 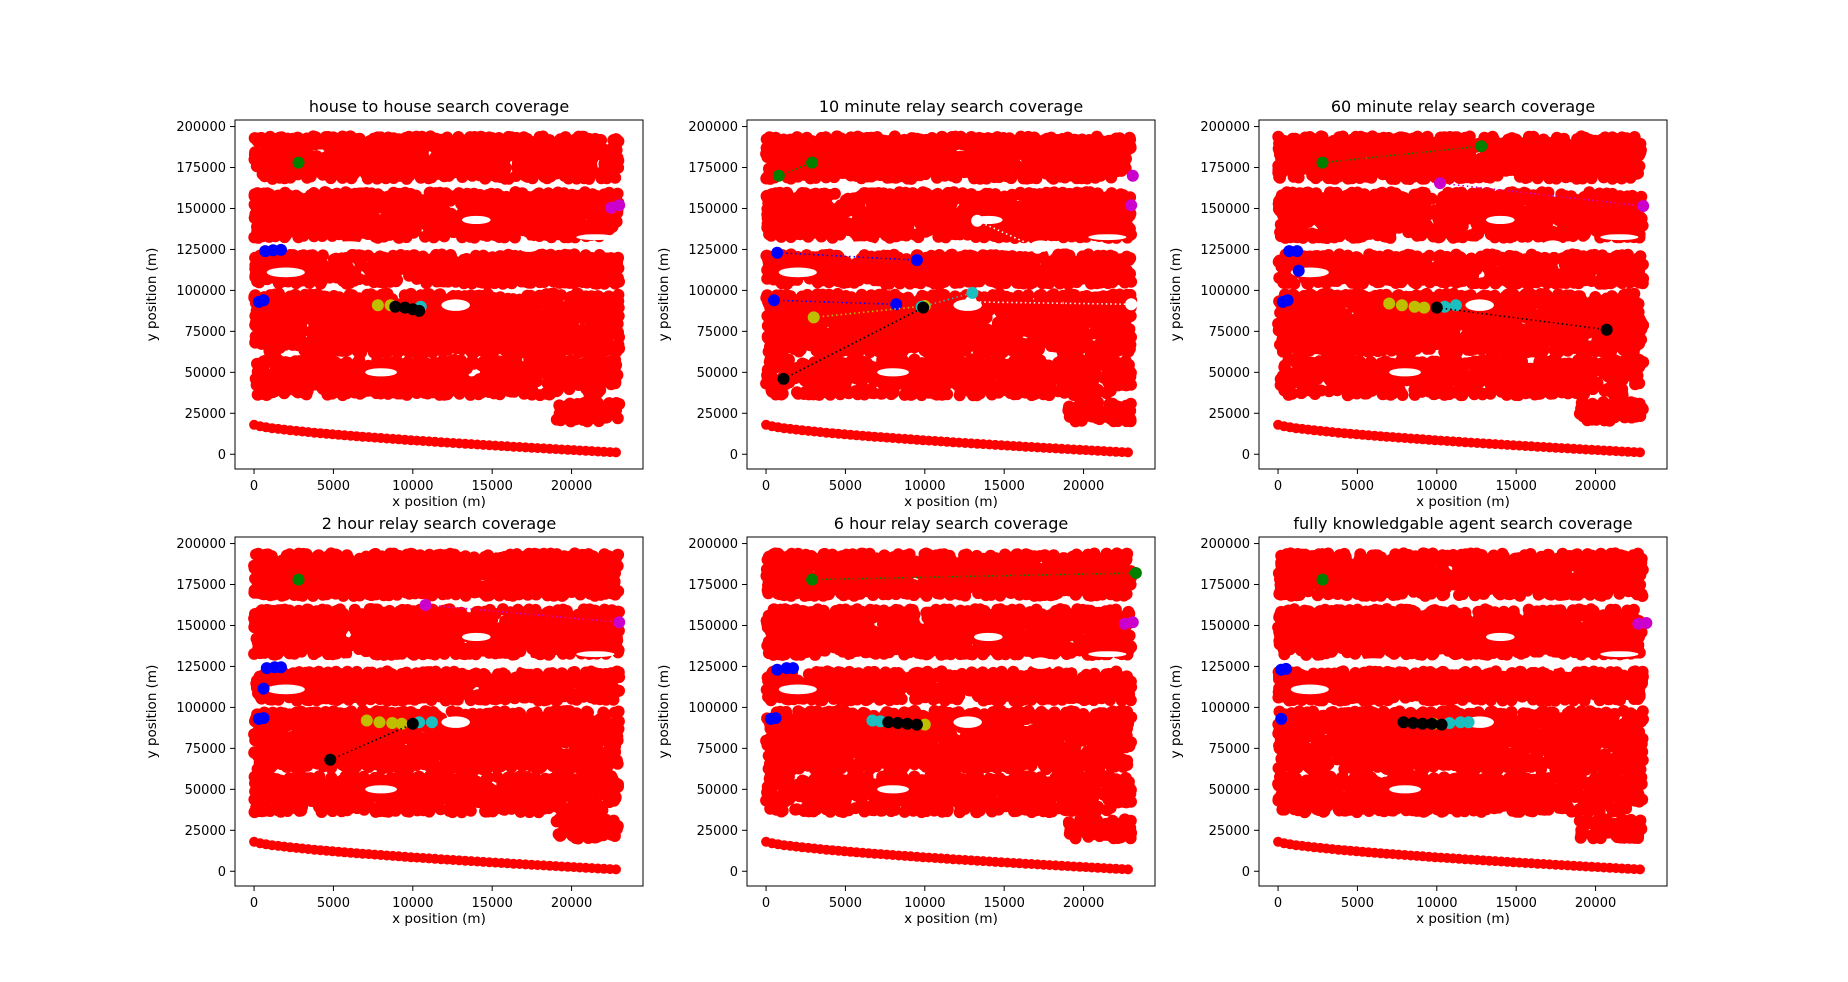 What do you see at coordinates (1083, 486) in the screenshot?
I see `x-tick-label: 20000` at bounding box center [1083, 486].